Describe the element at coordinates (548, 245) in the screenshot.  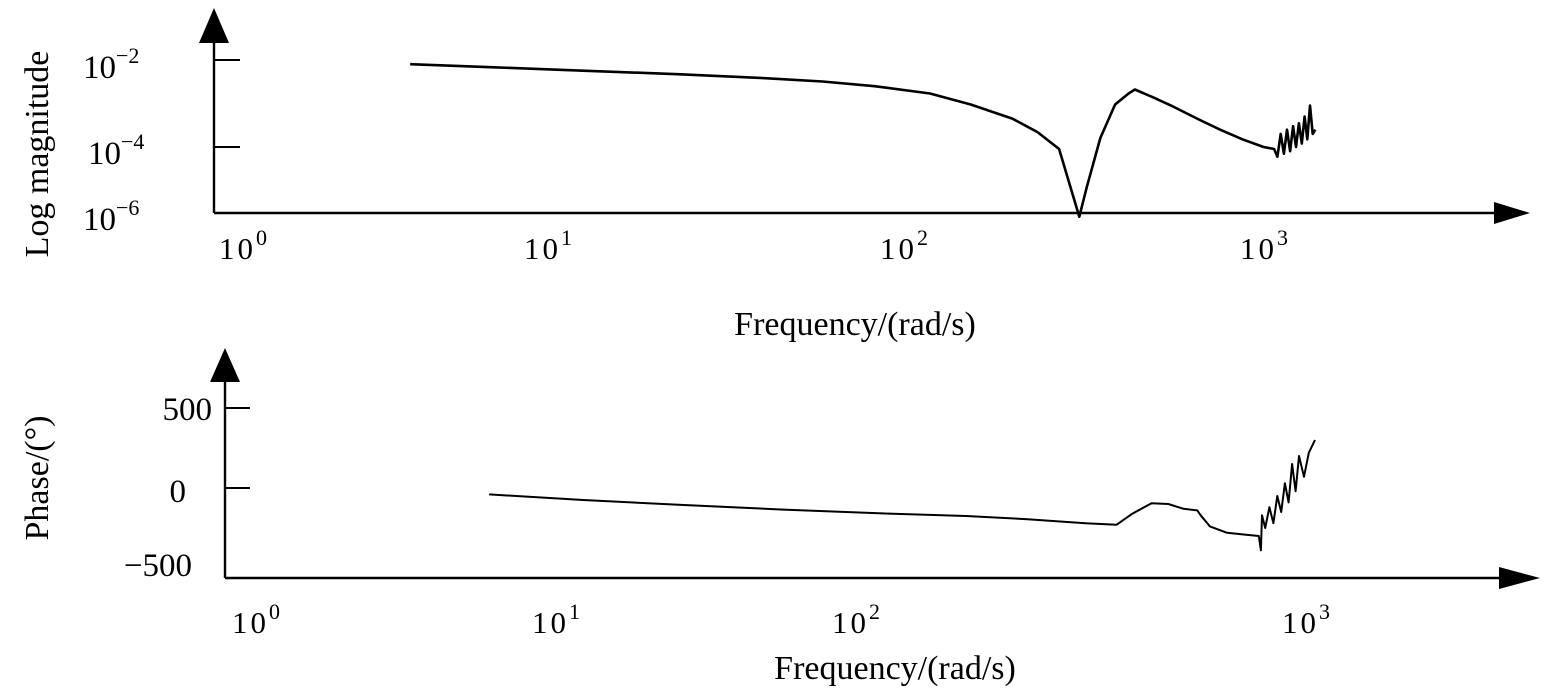
I see `magnitude-xtick-label-2: 10¹` at that location.